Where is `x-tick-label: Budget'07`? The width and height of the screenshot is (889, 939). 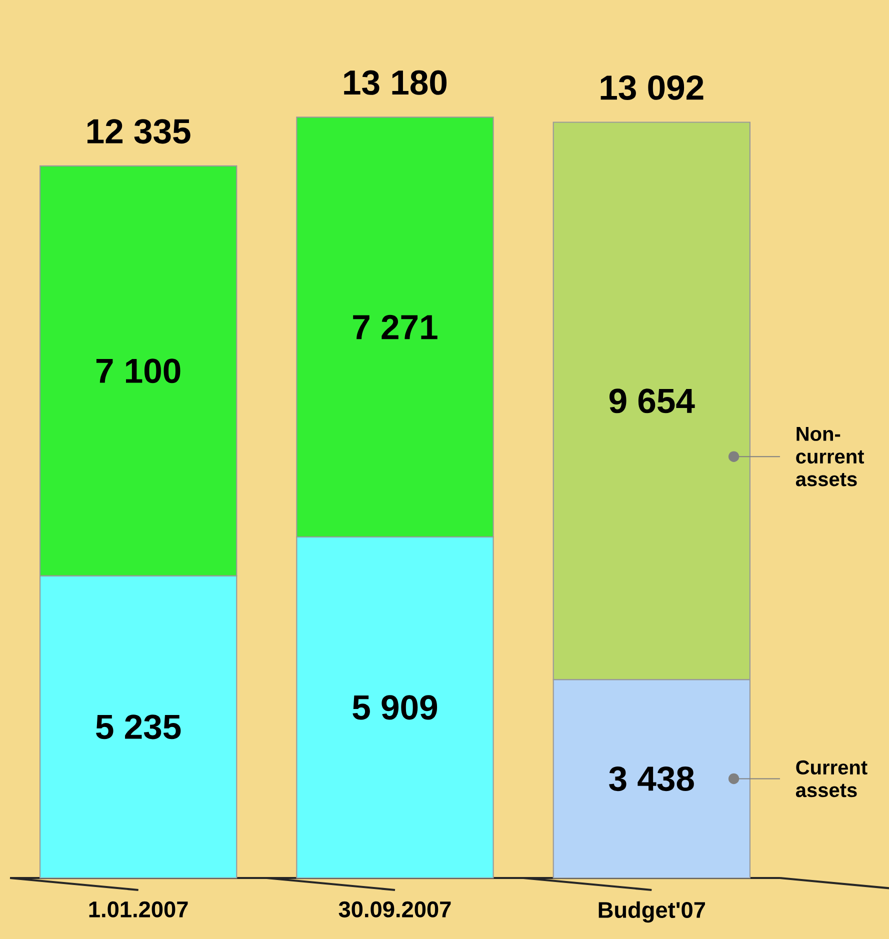
x-tick-label: Budget'07 is located at coordinates (651, 912).